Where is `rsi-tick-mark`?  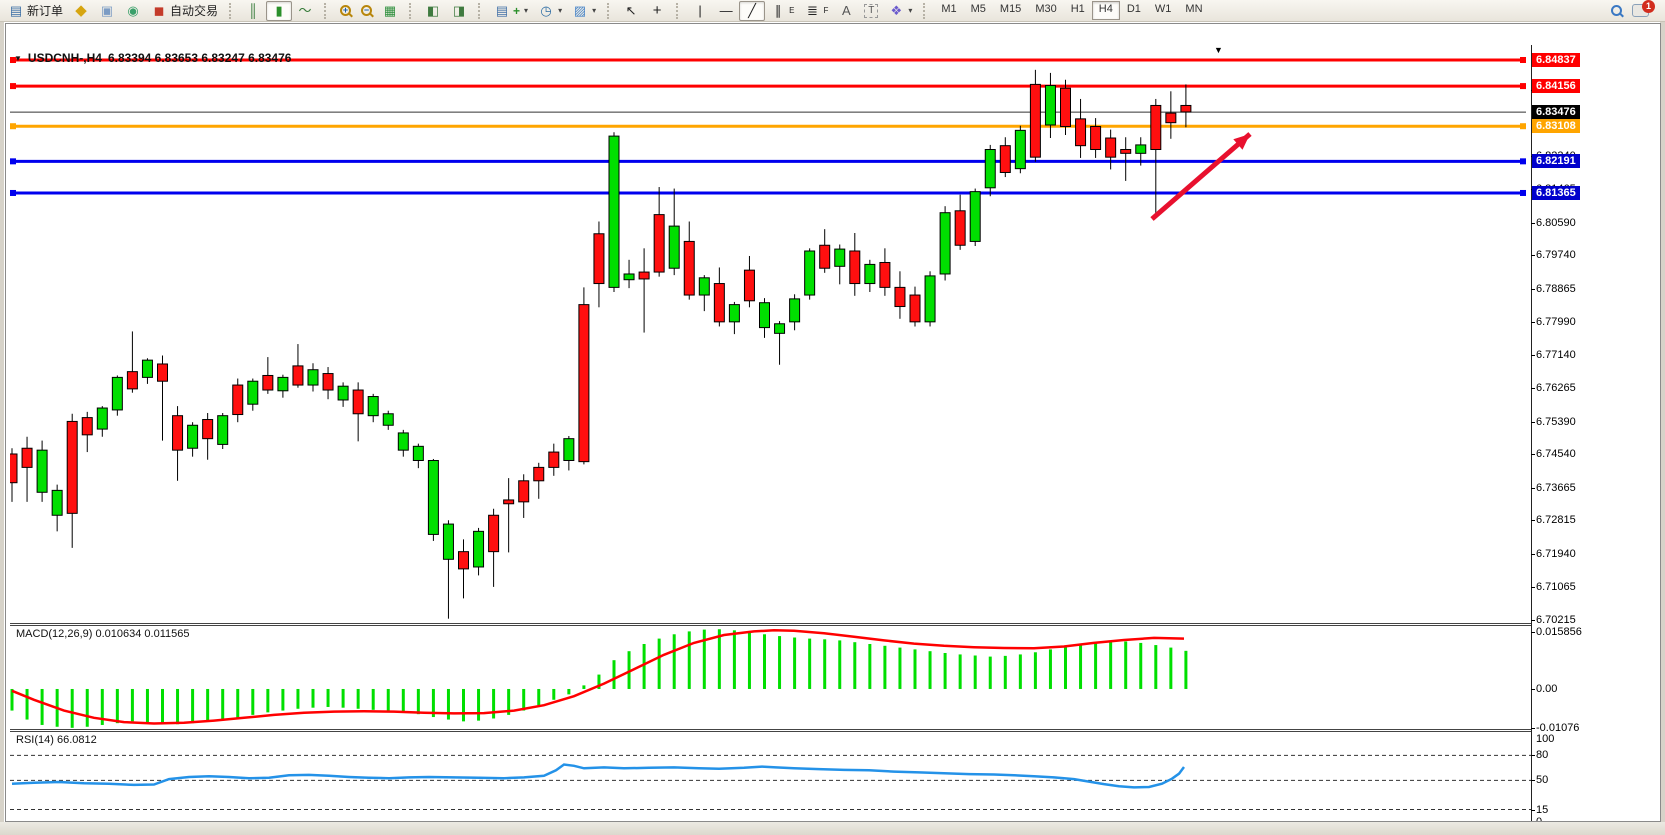 rsi-tick-mark is located at coordinates (1533, 781).